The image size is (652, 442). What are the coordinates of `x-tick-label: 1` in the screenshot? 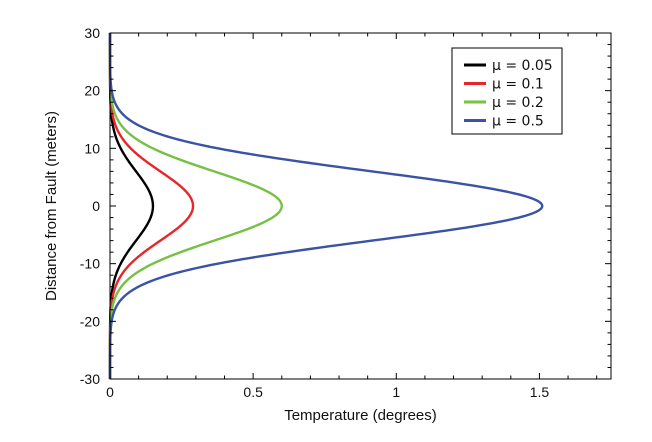 It's located at (396, 392).